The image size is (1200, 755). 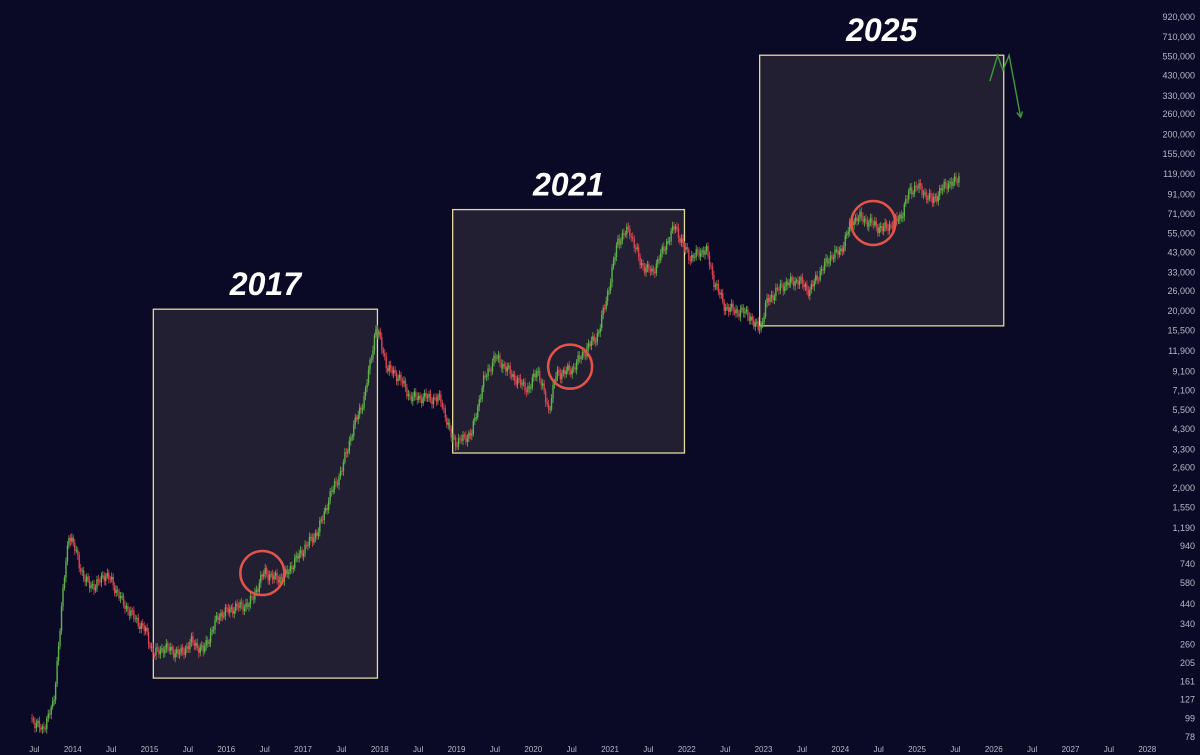 What do you see at coordinates (1020, 115) in the screenshot?
I see `projection-arrowhead` at bounding box center [1020, 115].